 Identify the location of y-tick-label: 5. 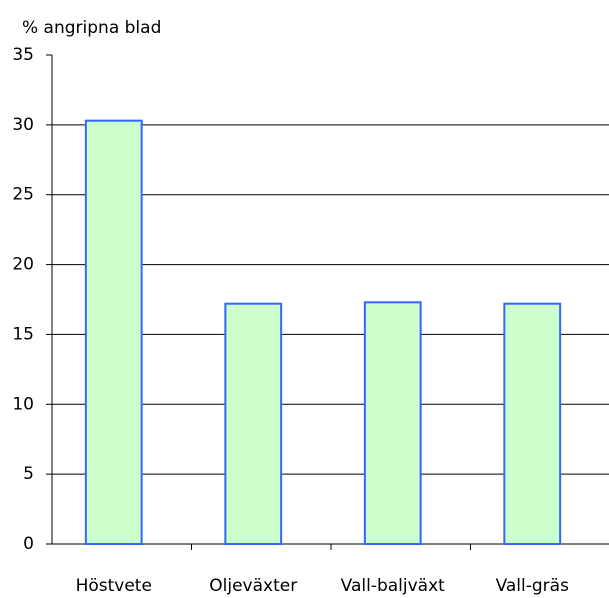
(28, 474).